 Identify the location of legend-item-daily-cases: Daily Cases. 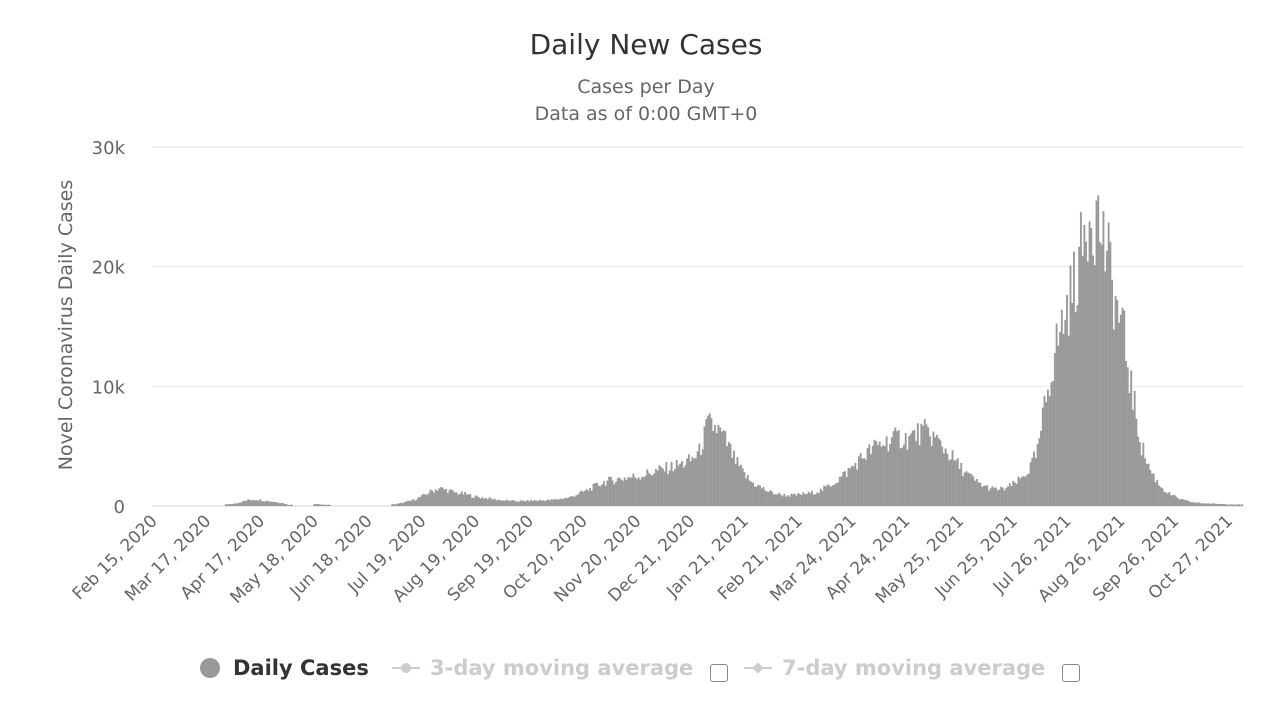
(284, 668).